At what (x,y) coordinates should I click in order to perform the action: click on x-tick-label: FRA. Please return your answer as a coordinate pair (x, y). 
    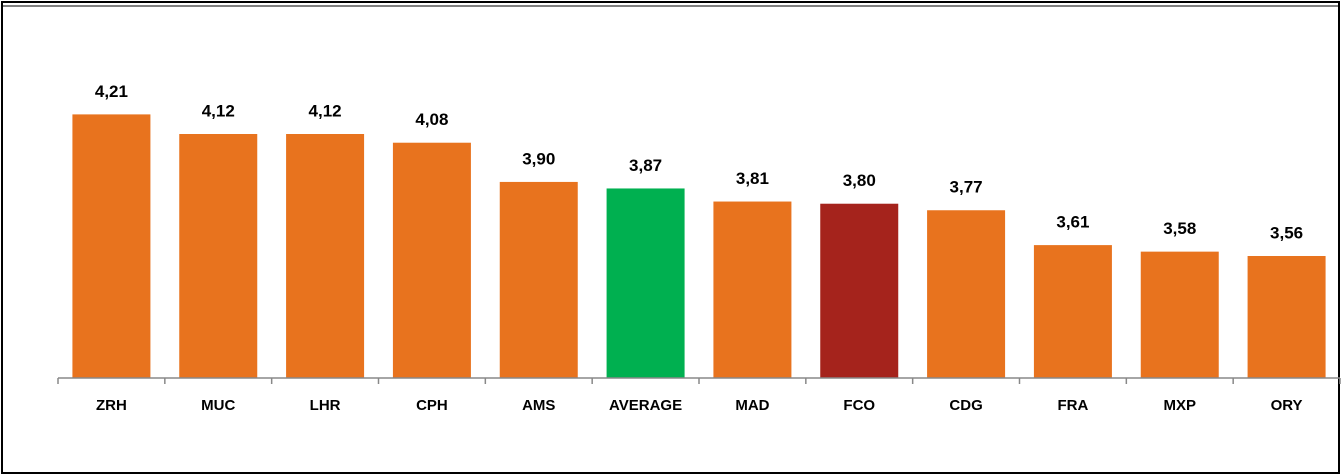
    Looking at the image, I should click on (1073, 405).